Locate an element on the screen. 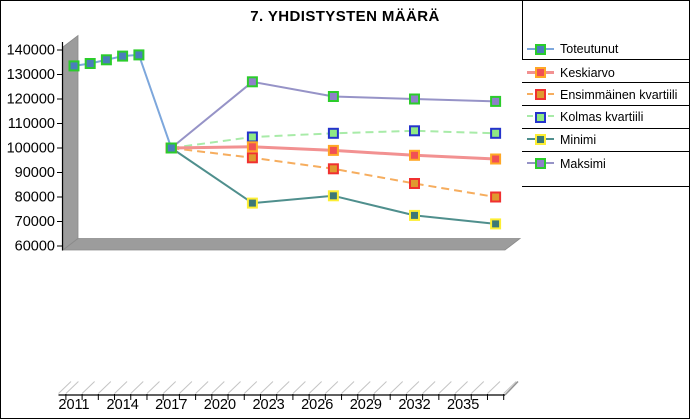  x-axis-label: 2035 is located at coordinates (463, 405).